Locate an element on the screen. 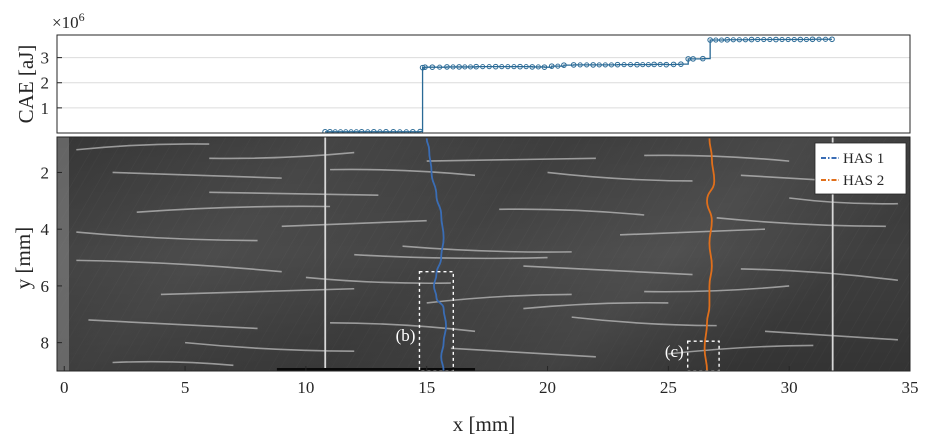  x-ticks: 0 5 10 15 20 25 30 35 is located at coordinates (489, 381).